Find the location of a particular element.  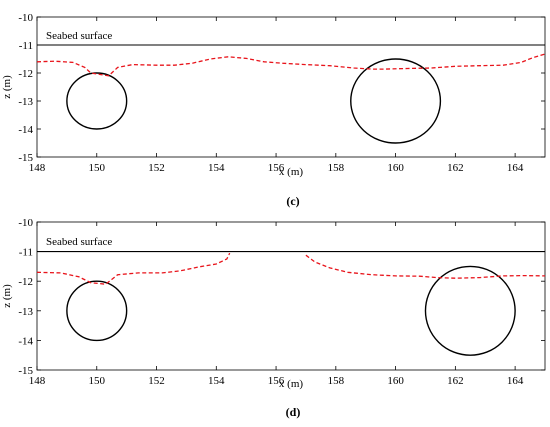

panel-label: (d) is located at coordinates (293, 412).